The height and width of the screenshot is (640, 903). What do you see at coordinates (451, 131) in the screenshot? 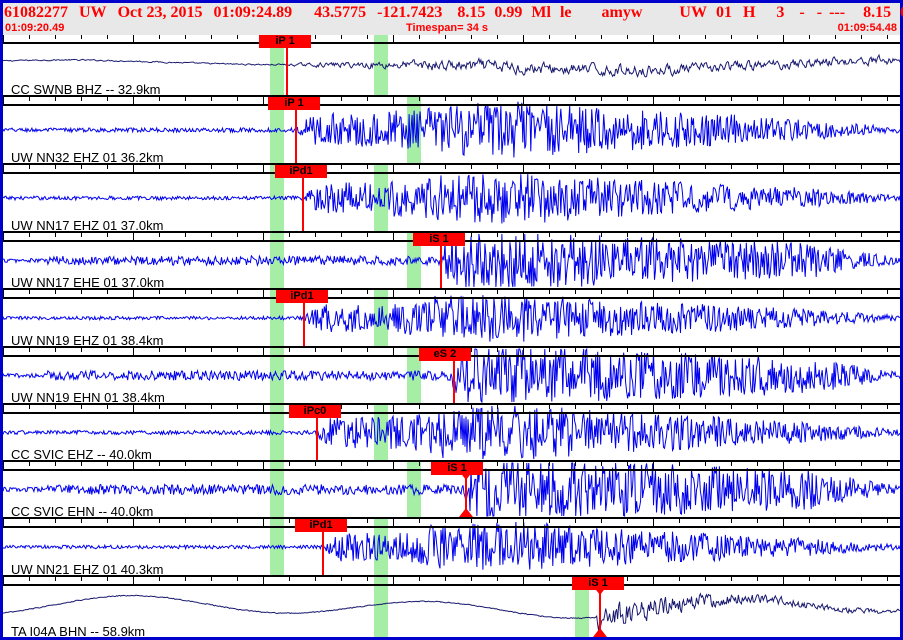
I see `trace-row: iP 1 UW NN32 EHZ 01 36.2km` at bounding box center [451, 131].